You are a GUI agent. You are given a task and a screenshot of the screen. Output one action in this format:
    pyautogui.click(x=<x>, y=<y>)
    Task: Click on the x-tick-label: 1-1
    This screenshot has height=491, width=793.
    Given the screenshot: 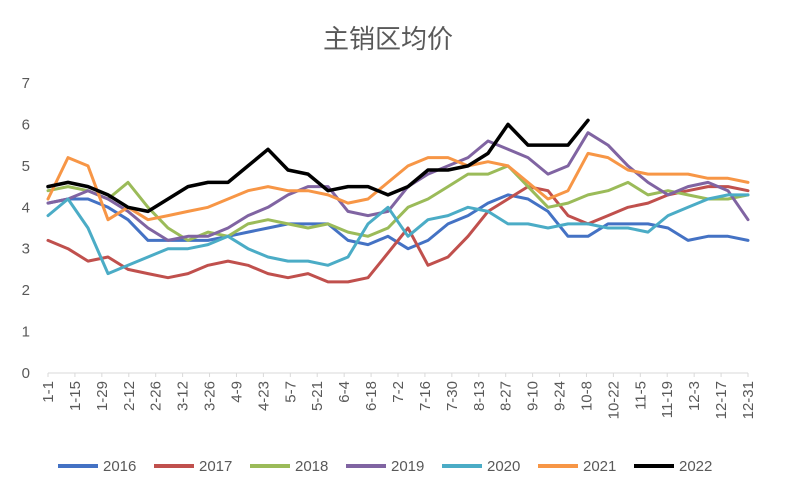 What is the action you would take?
    pyautogui.click(x=48, y=392)
    